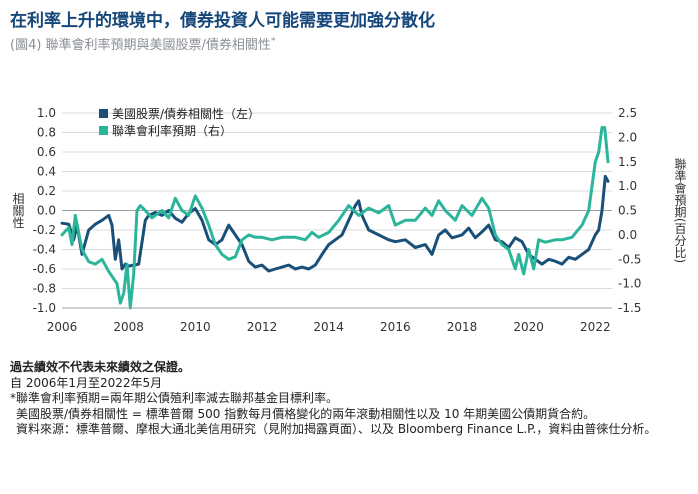 This screenshot has height=494, width=698. I want to click on right-tick-label: 0.0, so click(627, 235).